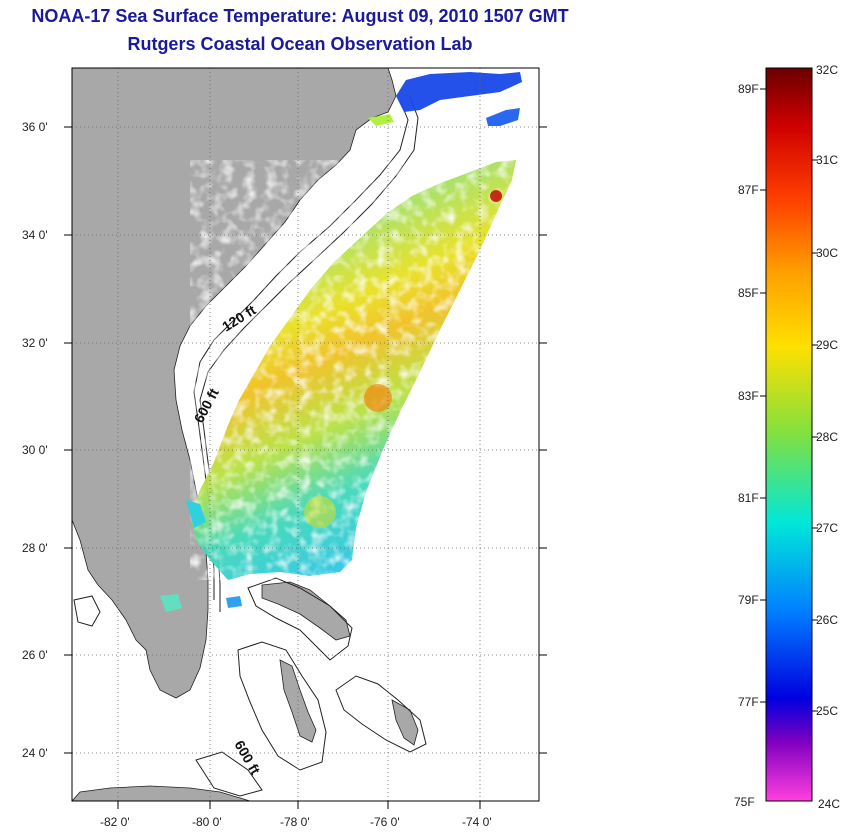 The image size is (849, 832). I want to click on colorbar-c-label: 27C, so click(827, 528).